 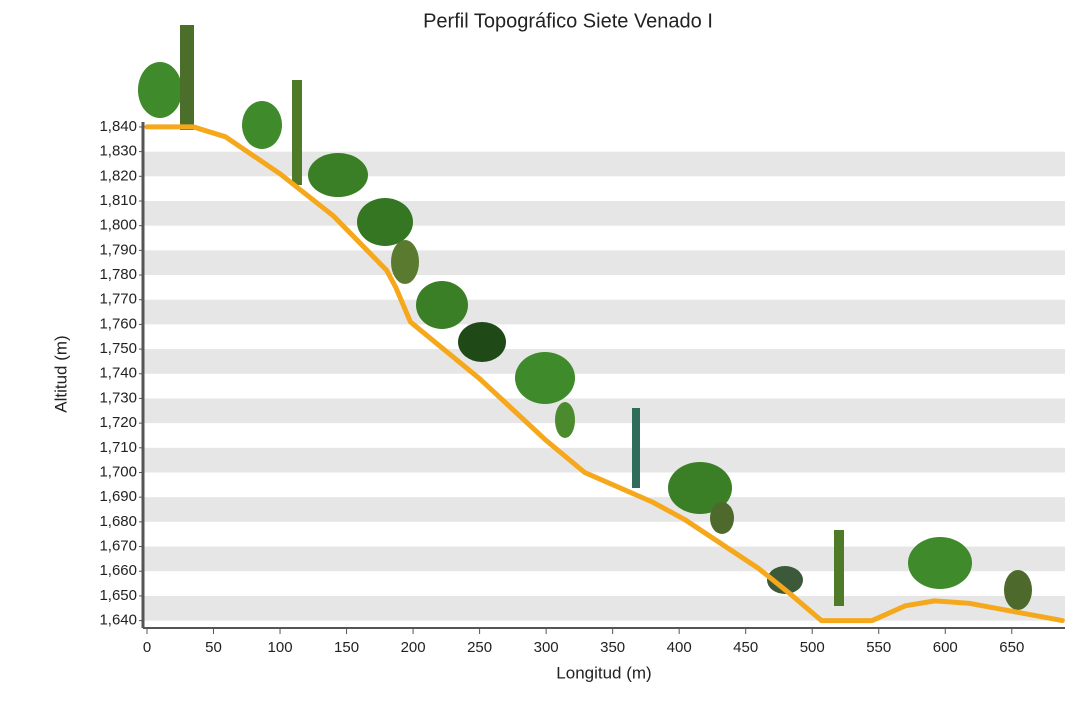 What do you see at coordinates (118, 348) in the screenshot?
I see `y-tick-label: 1,750` at bounding box center [118, 348].